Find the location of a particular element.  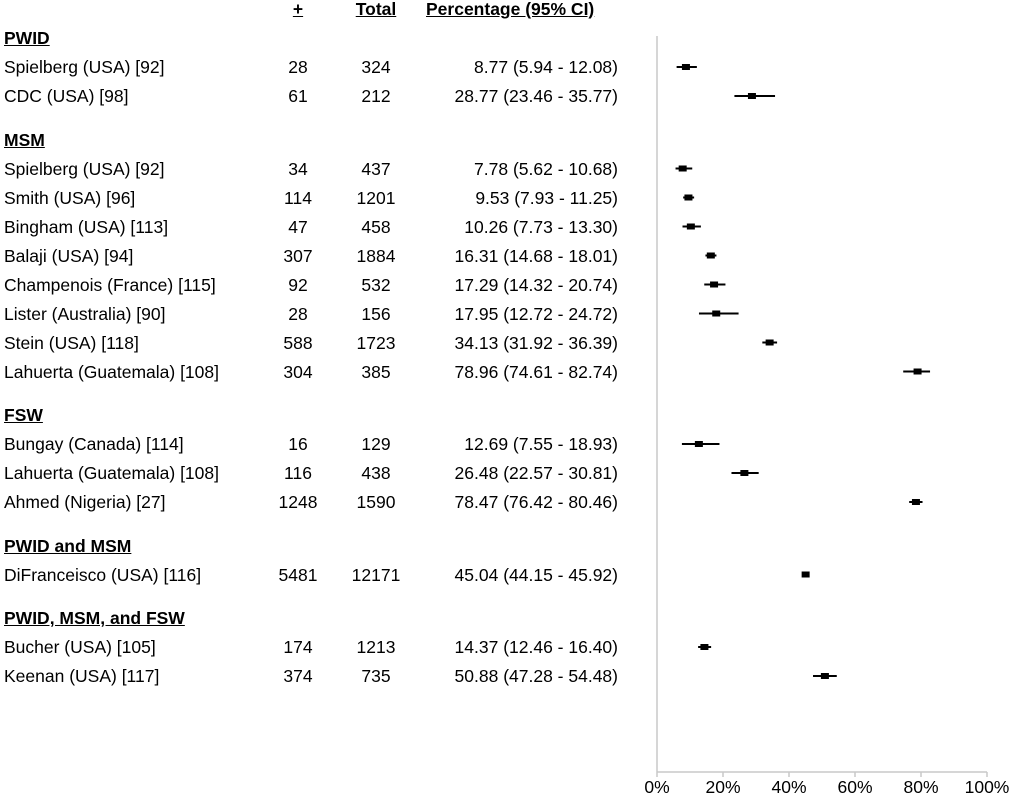

percentage-ci: 50.88 (47.28 - 54.48) is located at coordinates (536, 676).